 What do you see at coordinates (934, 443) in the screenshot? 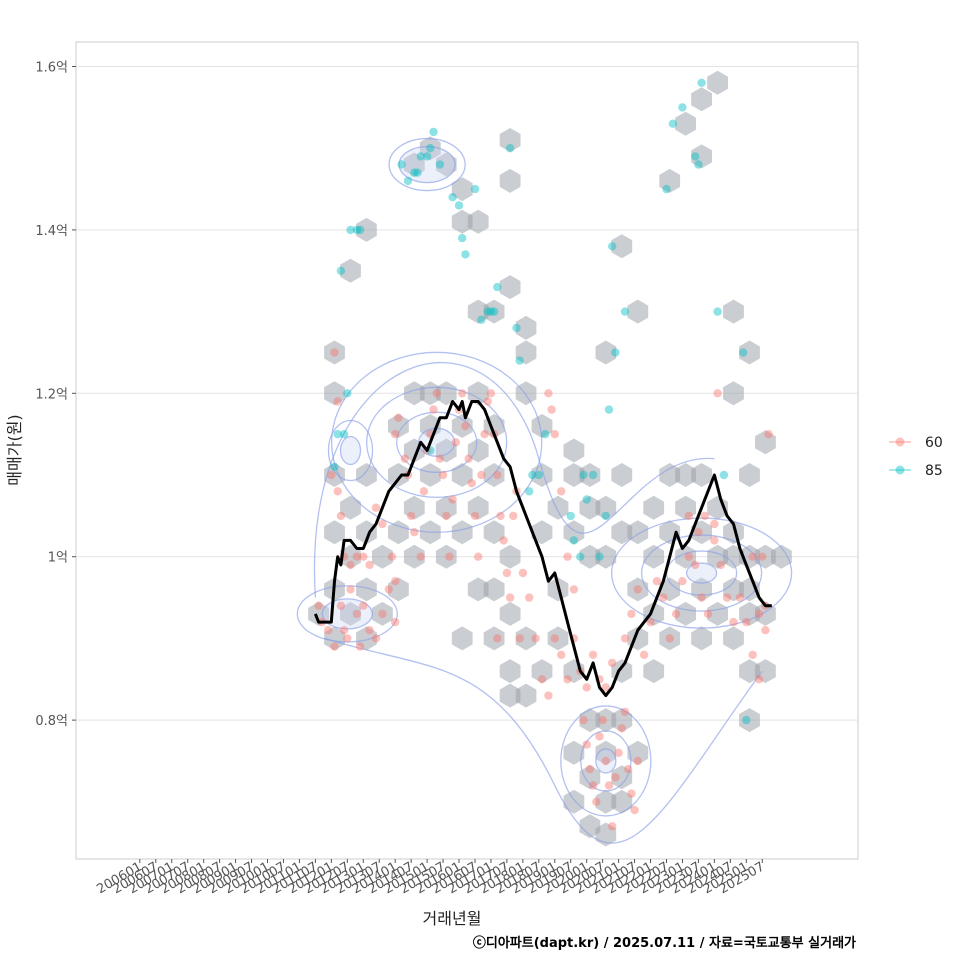
I see `legend-label: 60` at bounding box center [934, 443].